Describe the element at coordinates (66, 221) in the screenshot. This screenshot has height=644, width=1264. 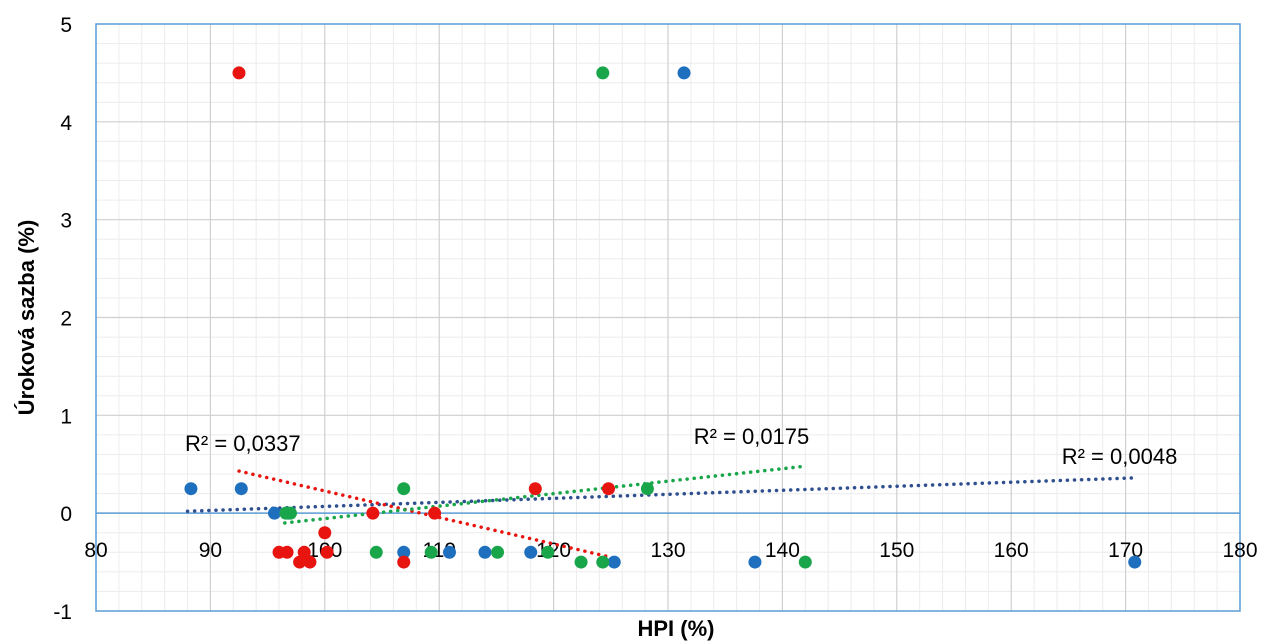
I see `y-tick-label: 3` at that location.